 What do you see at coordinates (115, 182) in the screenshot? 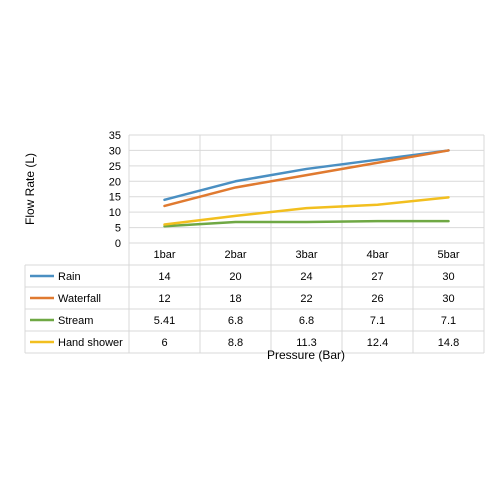
I see `y-tick-label: 20` at bounding box center [115, 182].